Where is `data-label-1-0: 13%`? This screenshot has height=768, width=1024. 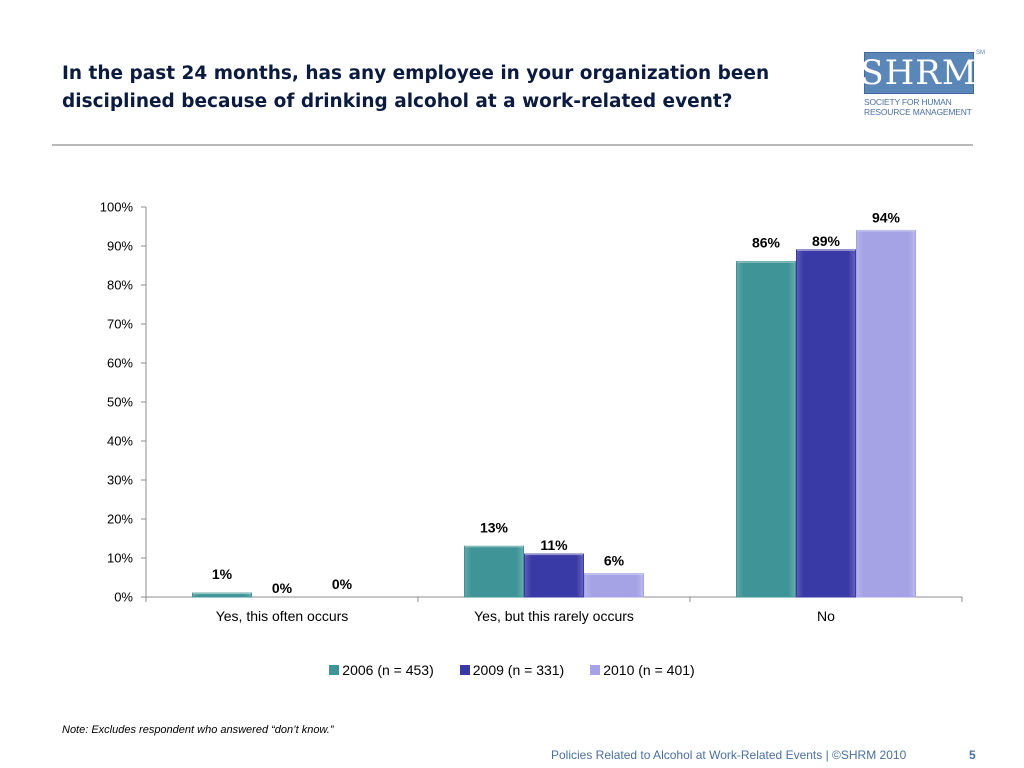
data-label-1-0: 13% is located at coordinates (494, 527).